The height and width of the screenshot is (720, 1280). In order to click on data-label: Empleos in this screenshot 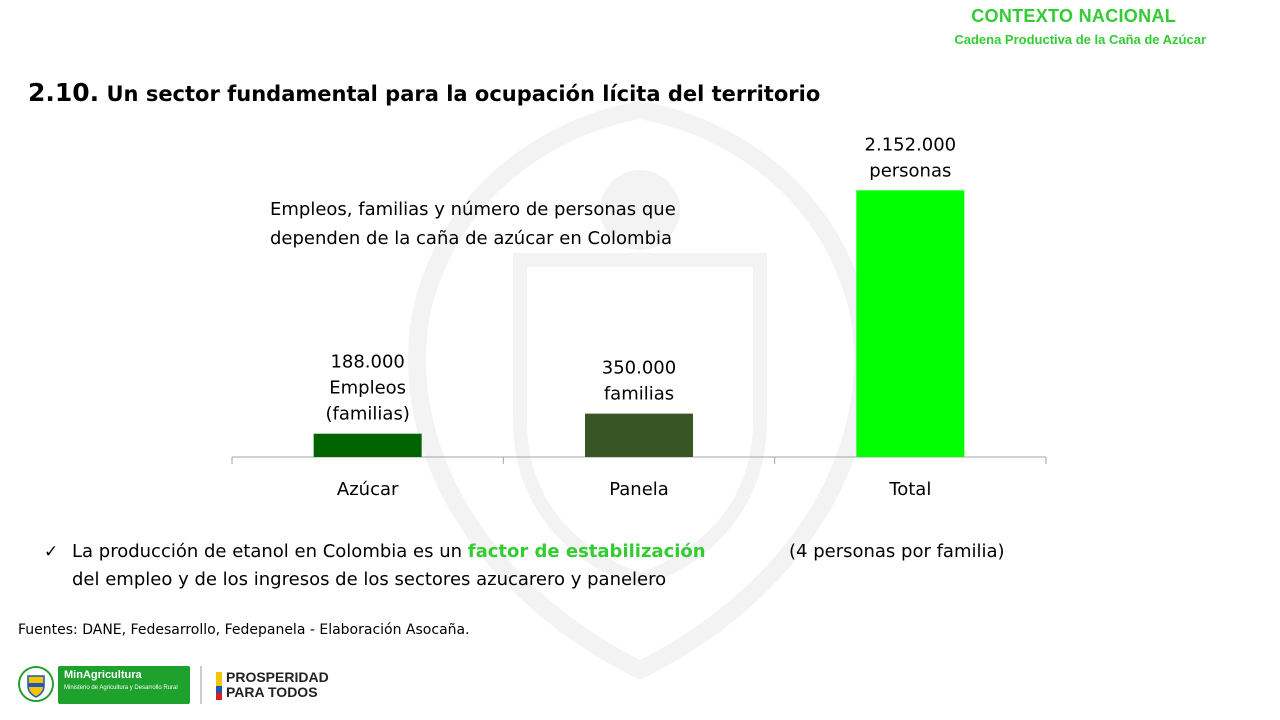, I will do `click(367, 388)`.